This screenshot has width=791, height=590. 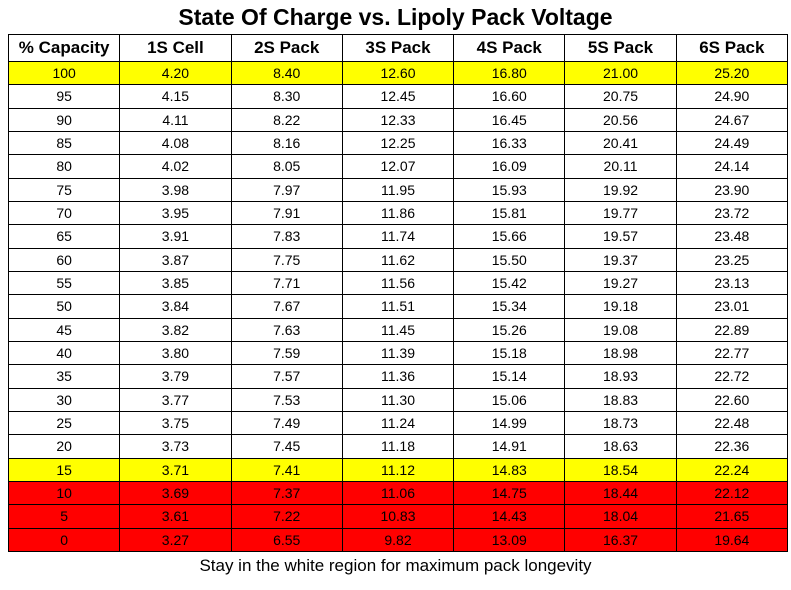 I want to click on table-row: 50 3.84 7.67 11.51 15.34 19.18 23.01, so click(x=398, y=306).